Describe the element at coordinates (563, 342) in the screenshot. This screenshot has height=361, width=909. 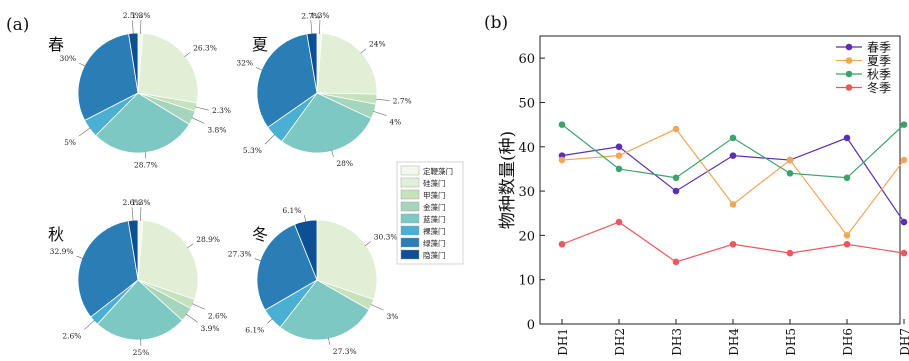
I see `x-tick-label: DH1` at that location.